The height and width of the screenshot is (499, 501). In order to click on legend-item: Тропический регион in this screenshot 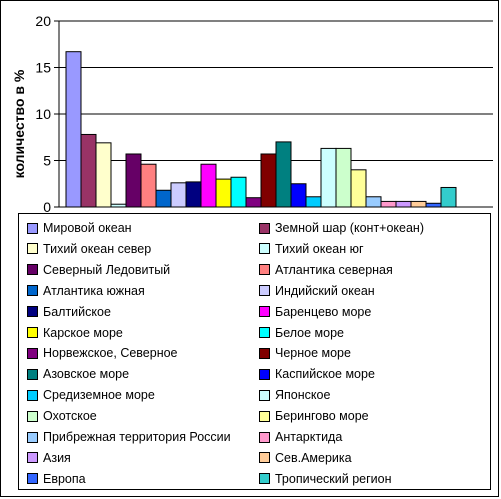, I will do `click(325, 479)`.